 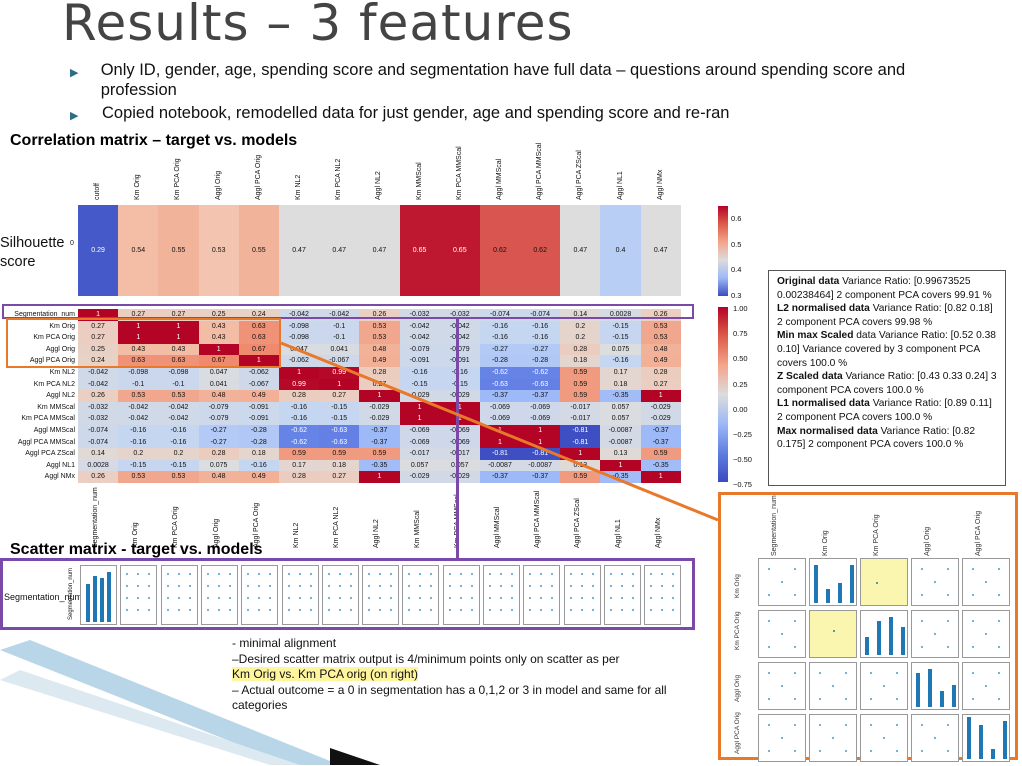 What do you see at coordinates (339, 338) in the screenshot?
I see `correlation-cell: -0.1` at bounding box center [339, 338].